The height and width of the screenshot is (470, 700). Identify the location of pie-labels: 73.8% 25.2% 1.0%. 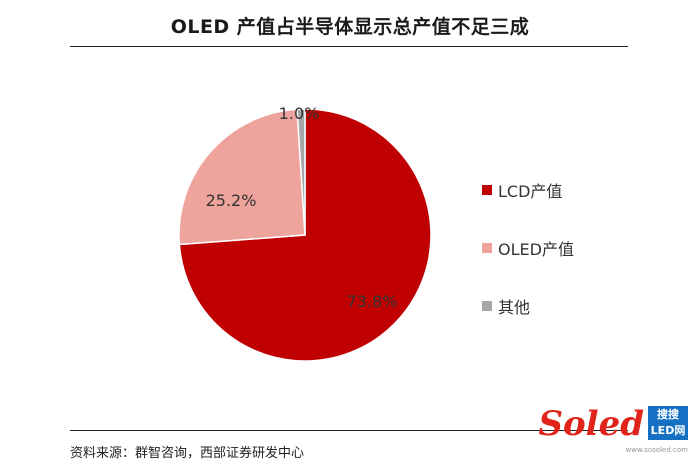
(302, 207).